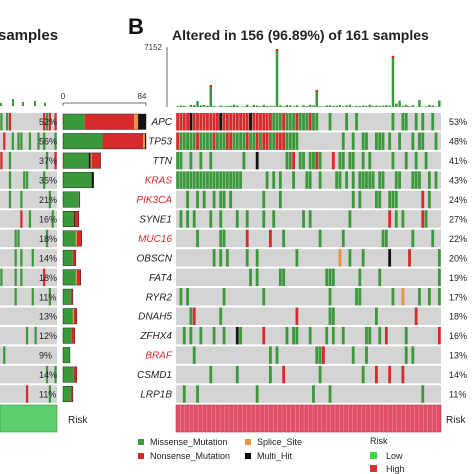 This screenshot has width=474, height=474. What do you see at coordinates (48, 278) in the screenshot?
I see `panel-a-percent-label: 18%` at bounding box center [48, 278].